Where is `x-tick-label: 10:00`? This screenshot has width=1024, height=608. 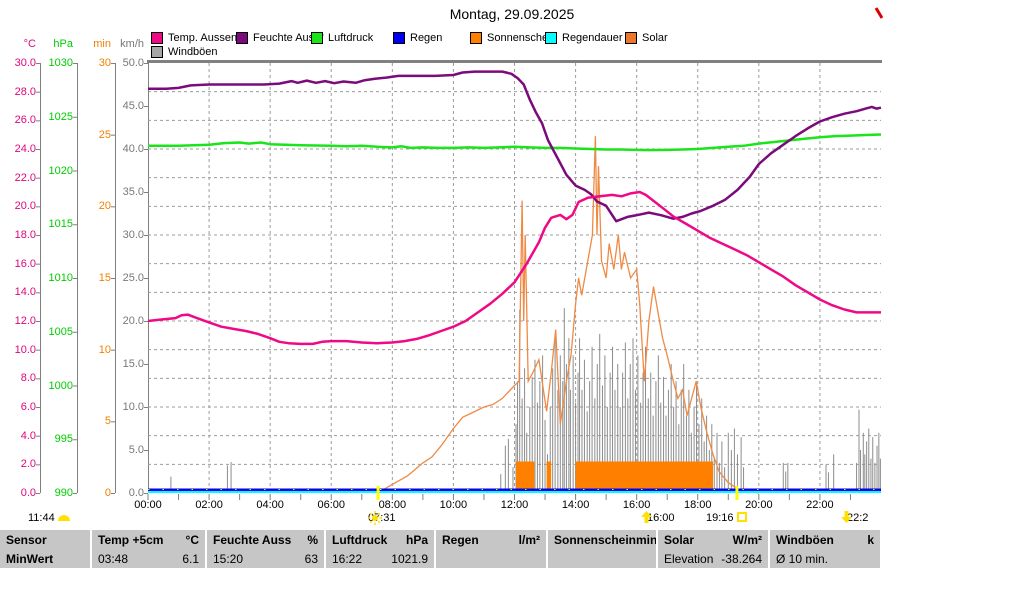 x-tick-label: 10:00 is located at coordinates (453, 505).